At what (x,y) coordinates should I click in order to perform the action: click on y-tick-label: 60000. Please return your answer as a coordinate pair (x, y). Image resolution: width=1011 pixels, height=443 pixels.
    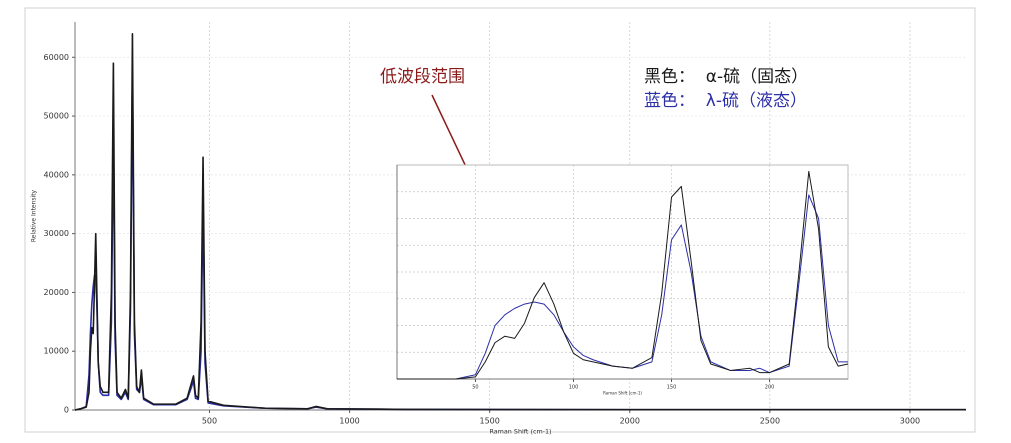
    Looking at the image, I should click on (56, 57).